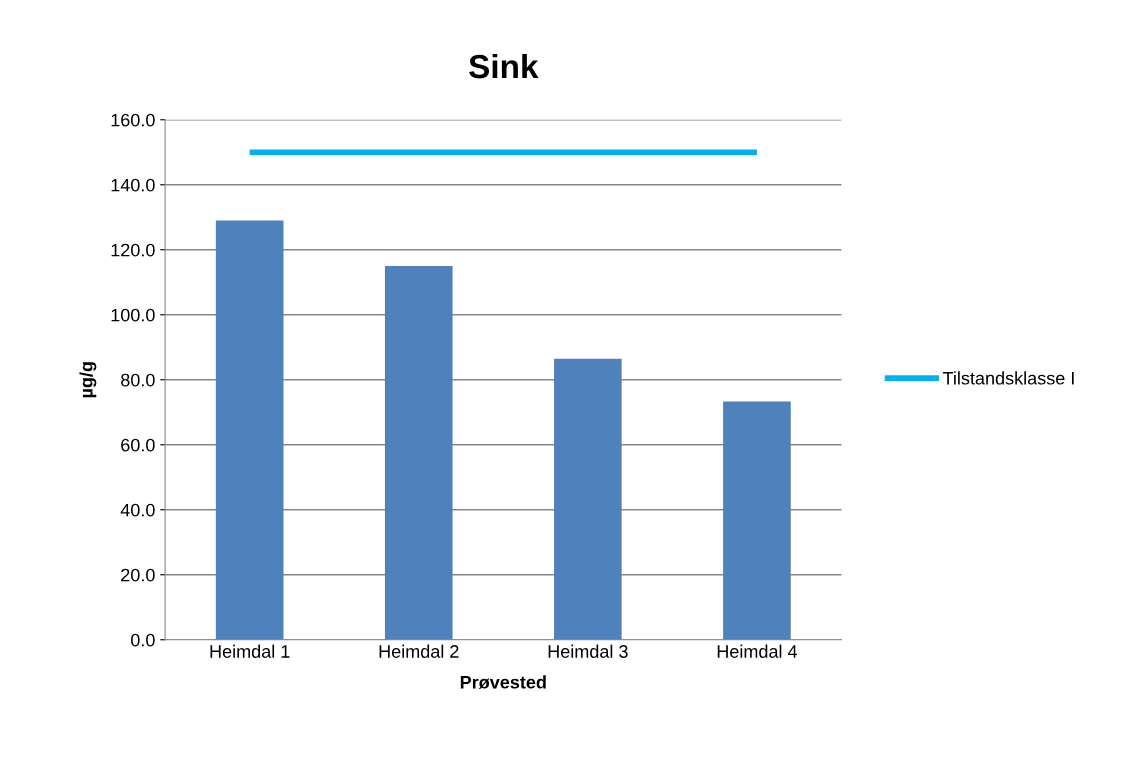 The height and width of the screenshot is (758, 1131). Describe the element at coordinates (504, 66) in the screenshot. I see `chart-title: Sink` at that location.